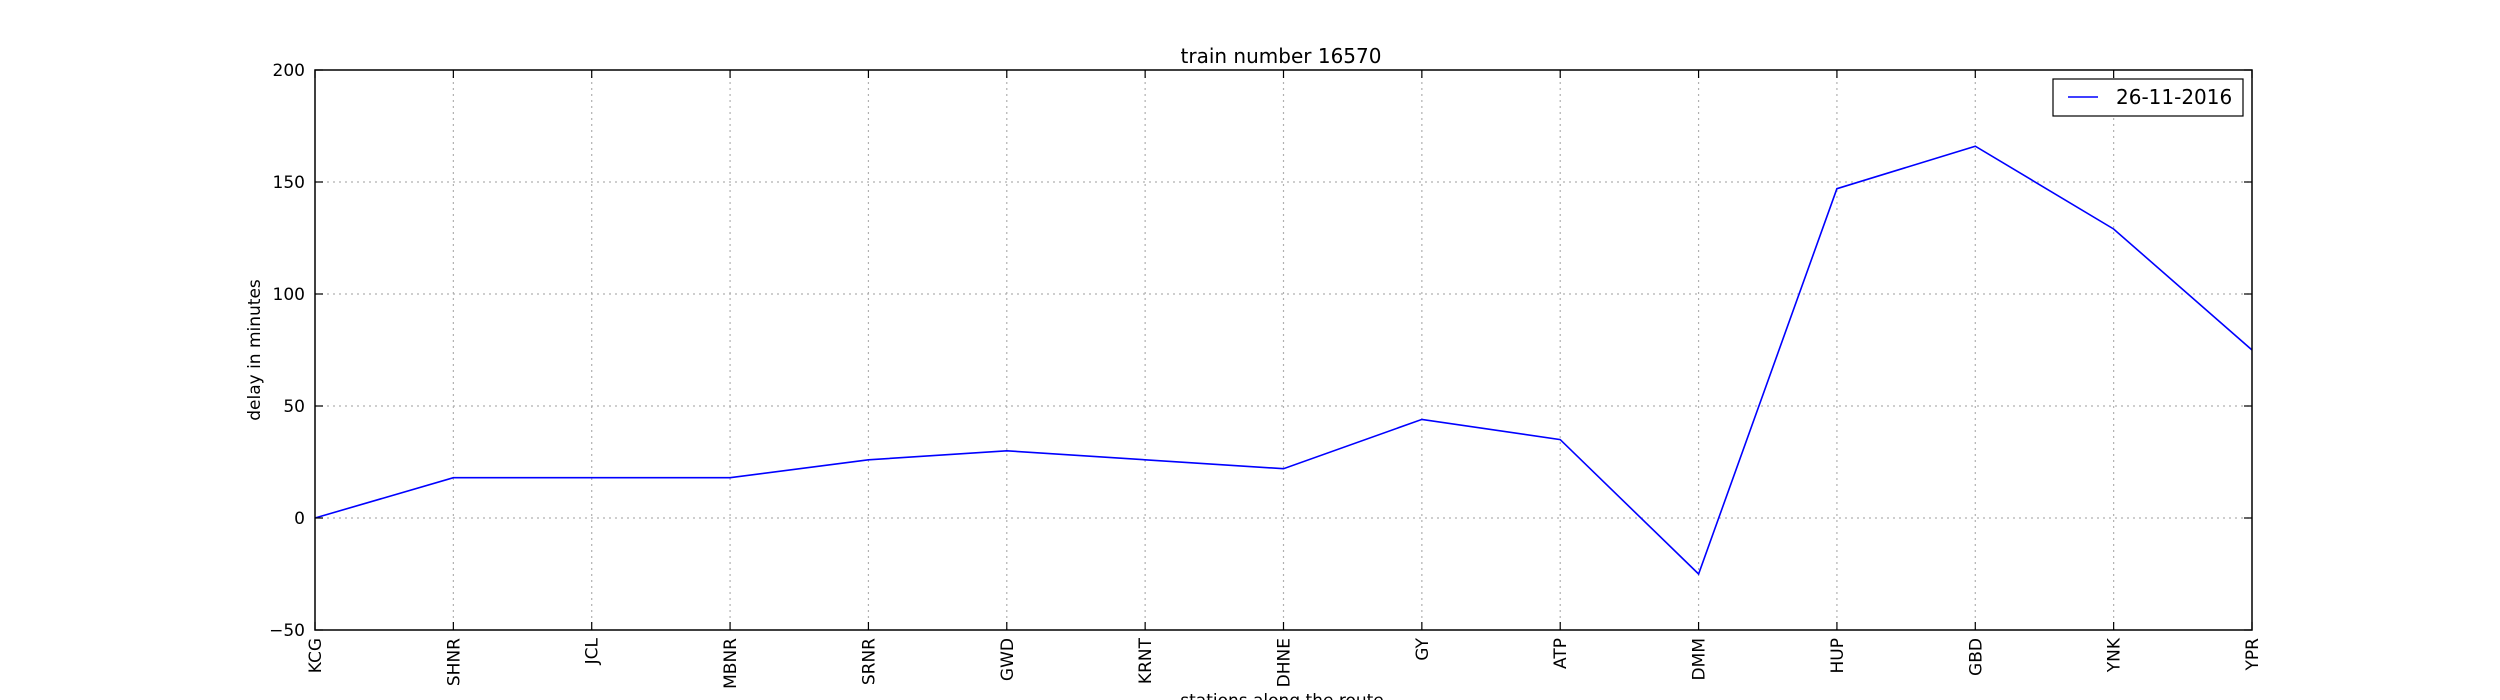 Image resolution: width=2500 pixels, height=700 pixels. Describe the element at coordinates (2253, 655) in the screenshot. I see `x-tick-label: YPR` at that location.